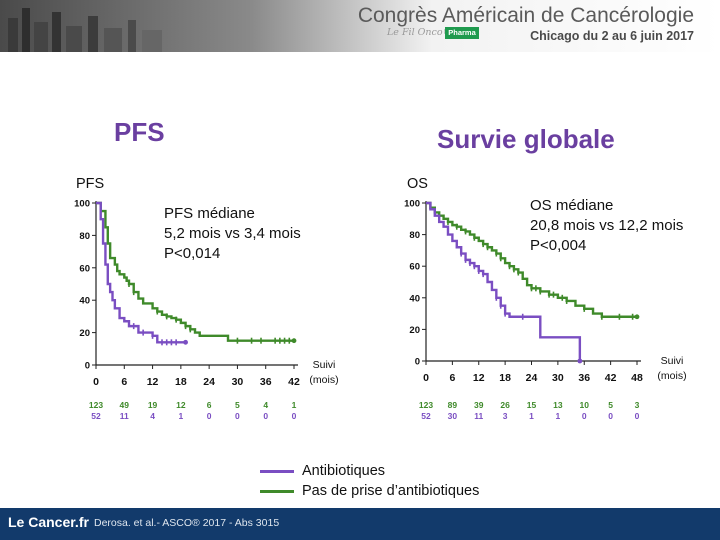 The image size is (720, 540). Describe the element at coordinates (531, 259) in the screenshot. I see `os-curve-no_abx` at that location.